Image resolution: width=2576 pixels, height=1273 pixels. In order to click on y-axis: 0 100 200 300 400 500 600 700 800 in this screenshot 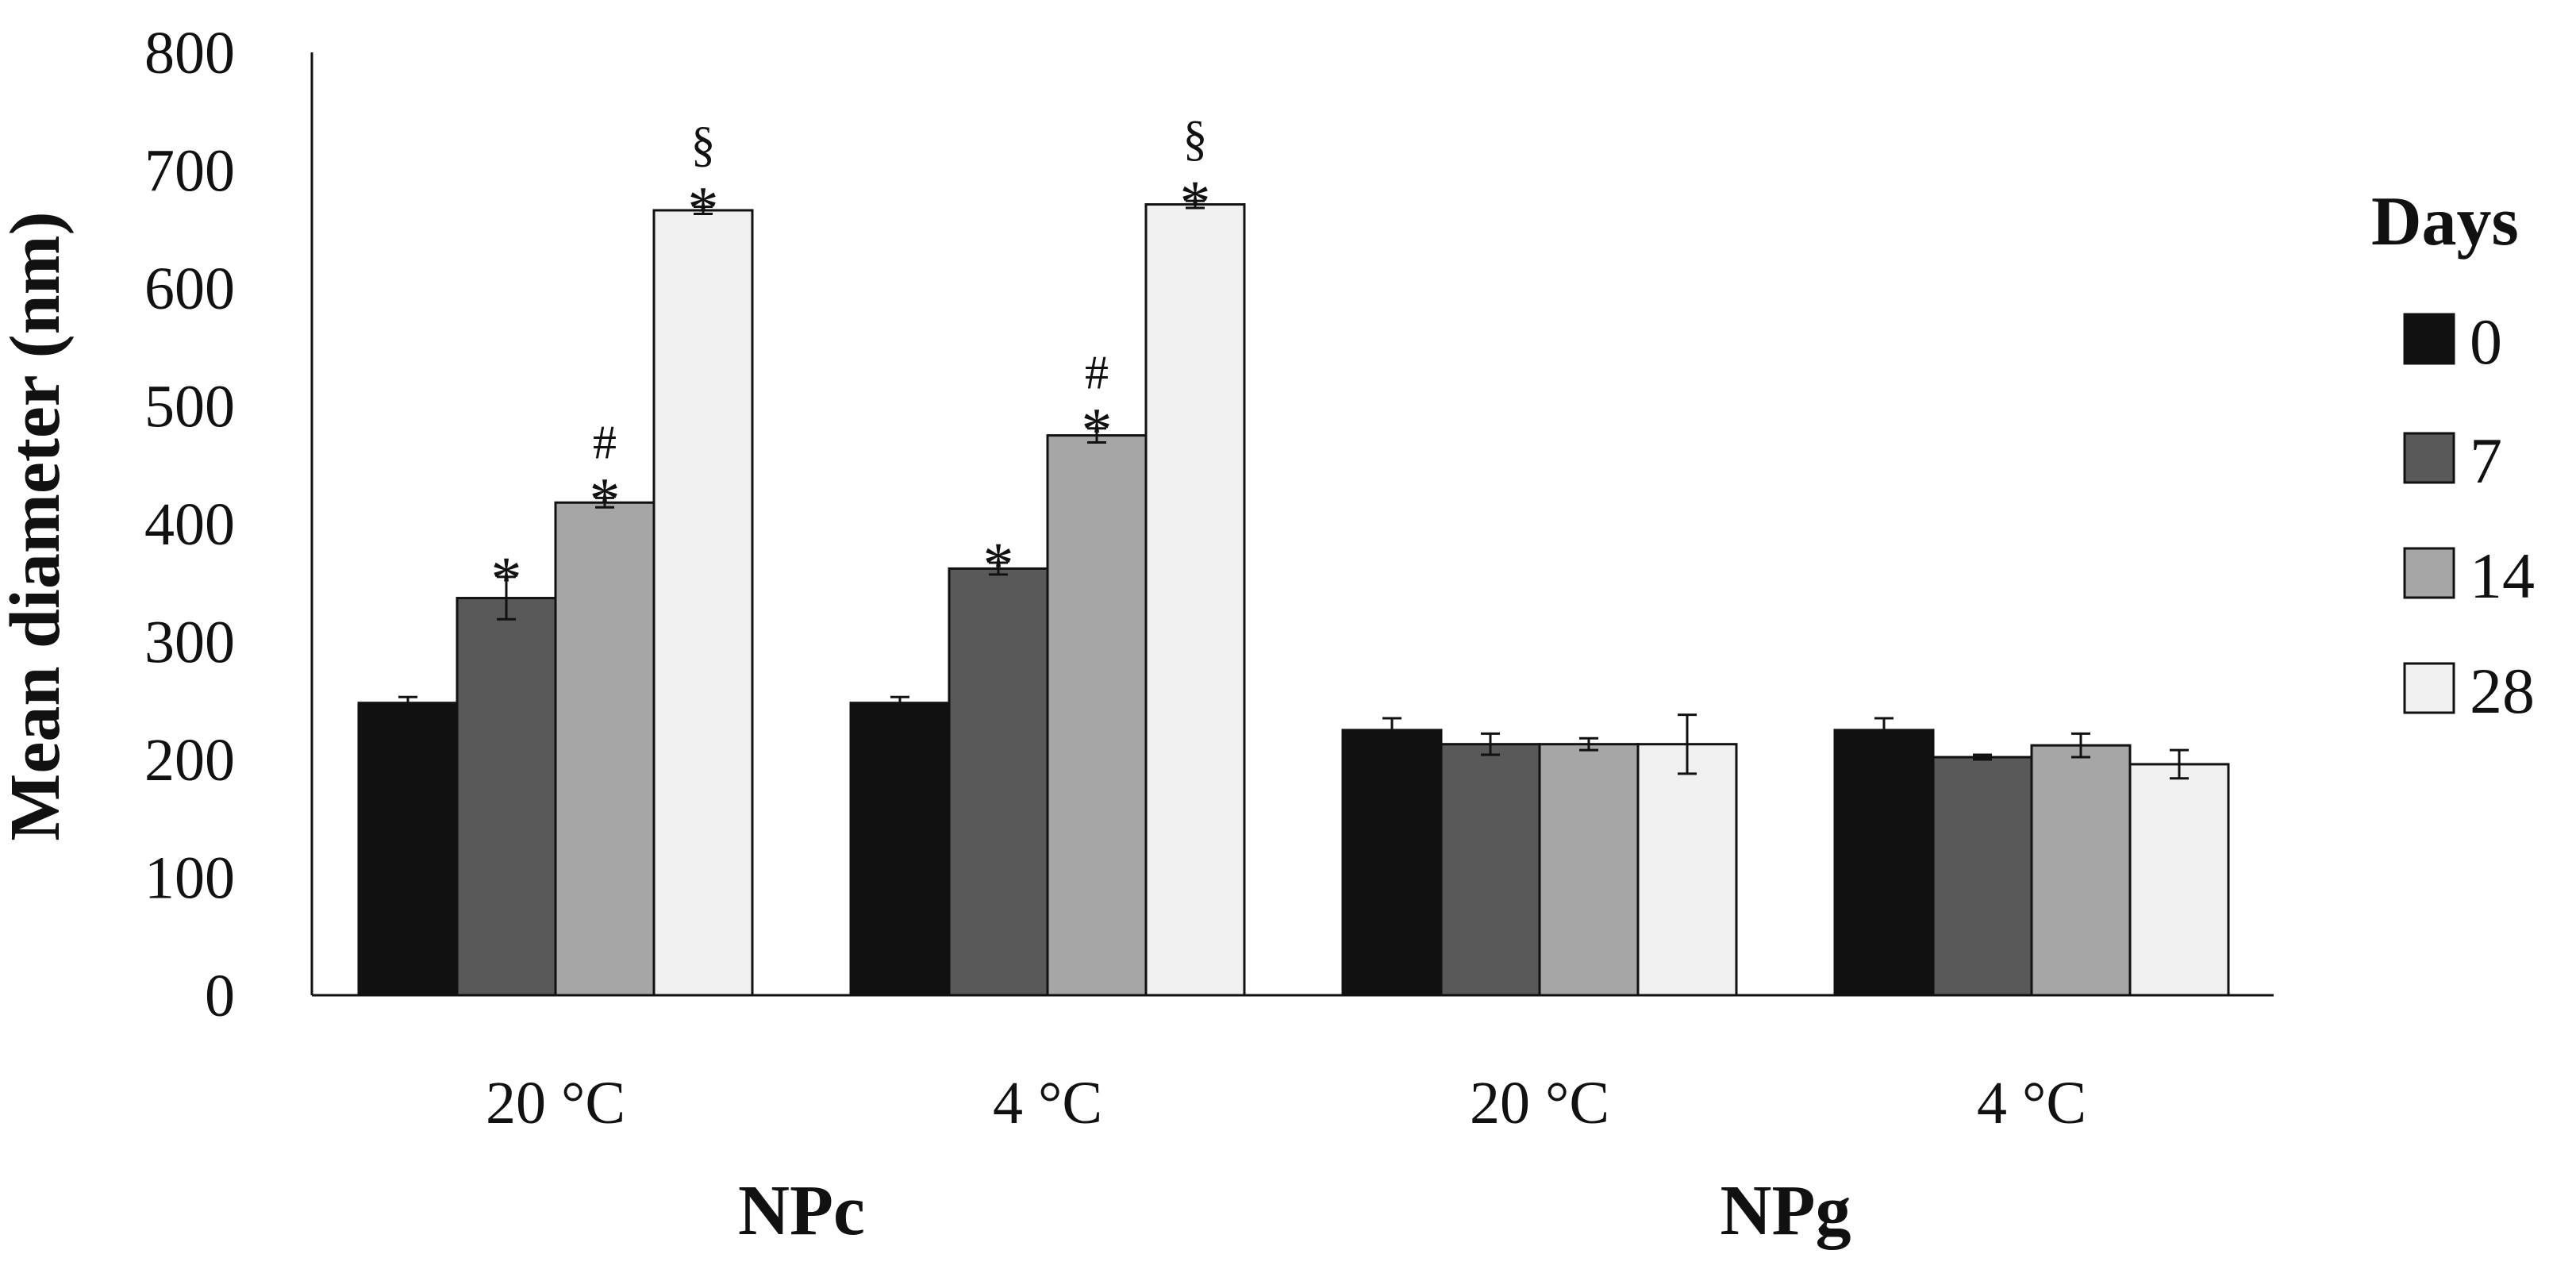, I will do `click(229, 524)`.